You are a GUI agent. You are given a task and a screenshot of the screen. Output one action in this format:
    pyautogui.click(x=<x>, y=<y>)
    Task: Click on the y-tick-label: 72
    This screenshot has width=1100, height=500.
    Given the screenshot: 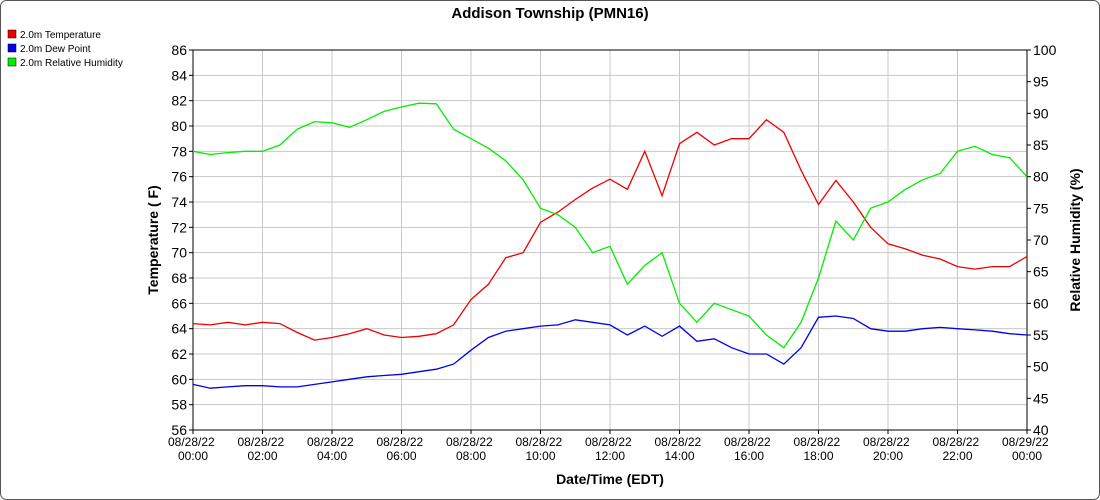 What is the action you would take?
    pyautogui.click(x=179, y=227)
    